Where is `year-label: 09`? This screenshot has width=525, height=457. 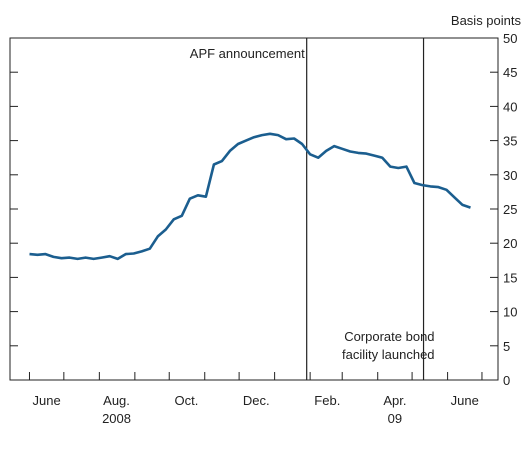 year-label: 09 is located at coordinates (395, 418).